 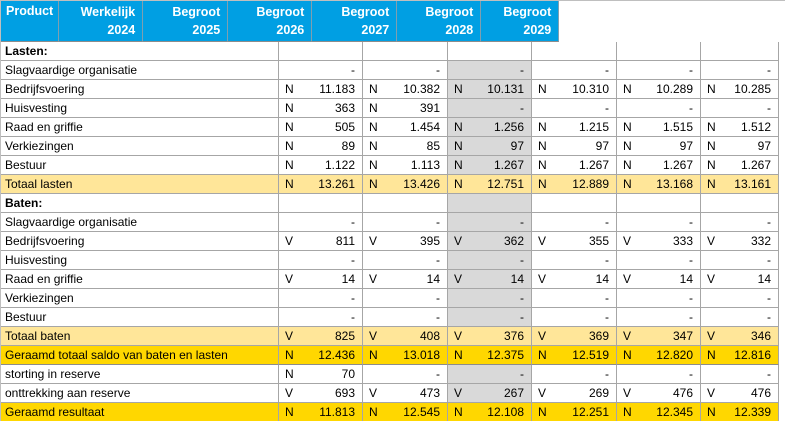 What do you see at coordinates (659, 412) in the screenshot?
I see `value-cell-2028: N 12.345` at bounding box center [659, 412].